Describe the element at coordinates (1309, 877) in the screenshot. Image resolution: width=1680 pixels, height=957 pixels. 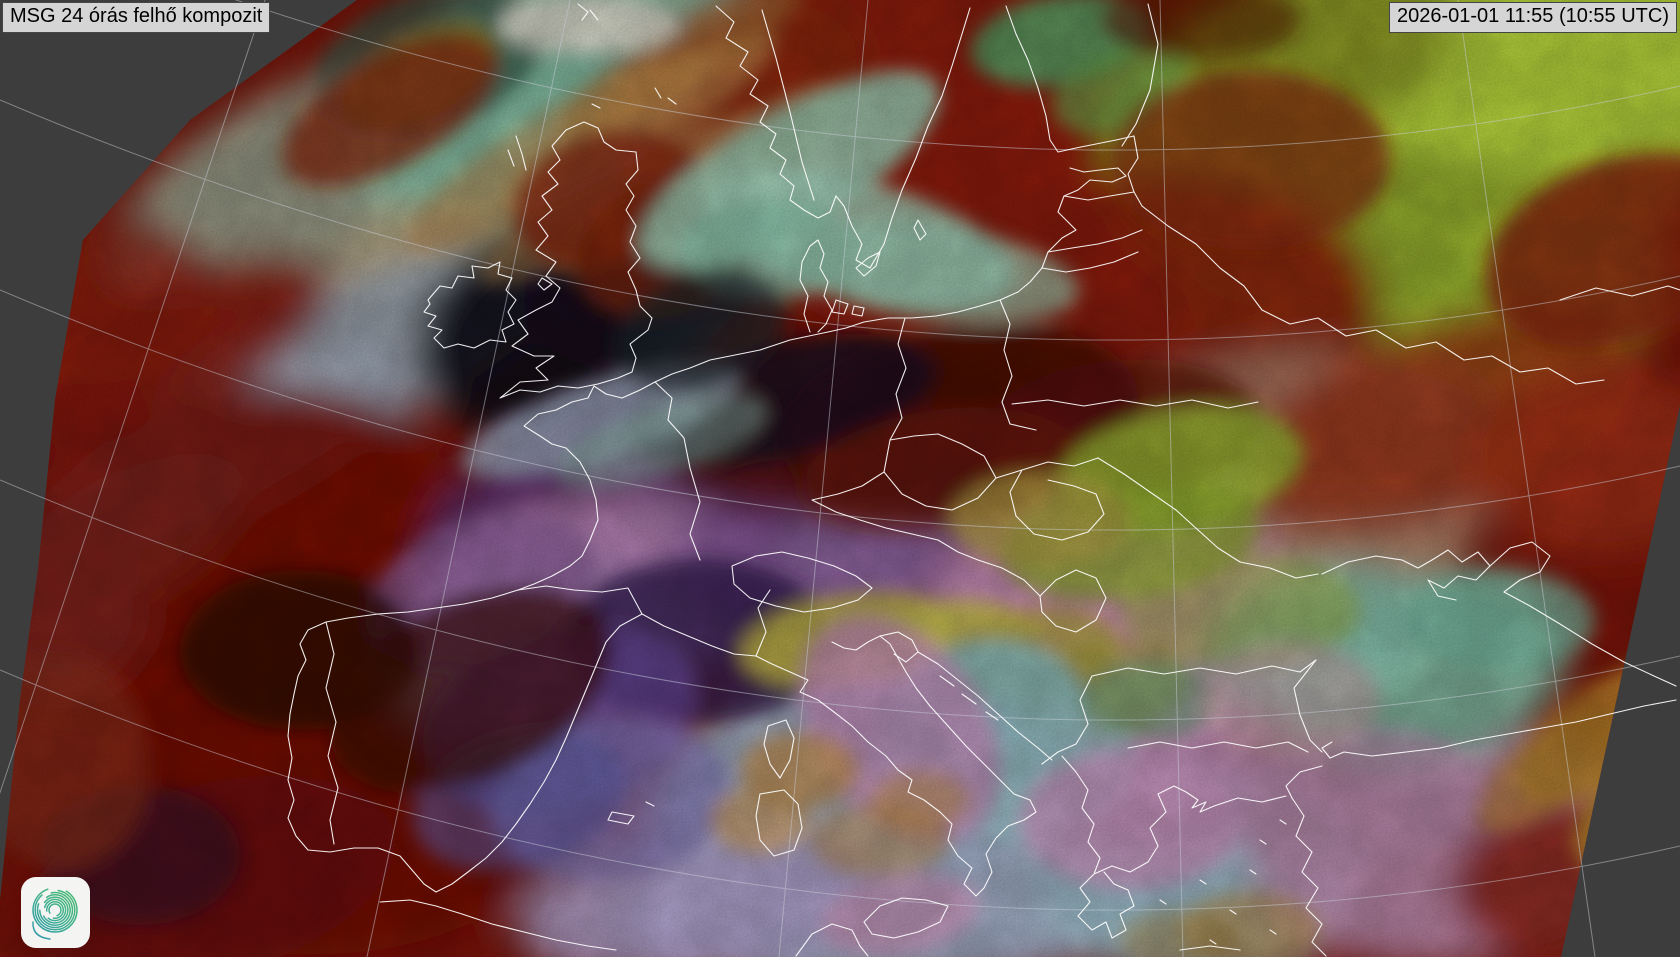
I see `border-turkey-west-coast` at that location.